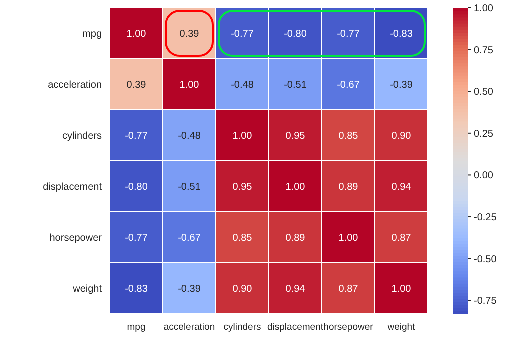  What do you see at coordinates (484, 92) in the screenshot?
I see `color-bar-label: 0.50` at bounding box center [484, 92].